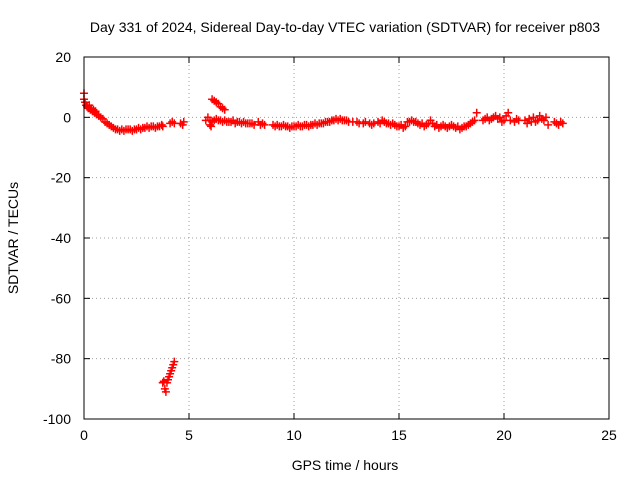  I want to click on x-tick-label: 15, so click(399, 435).